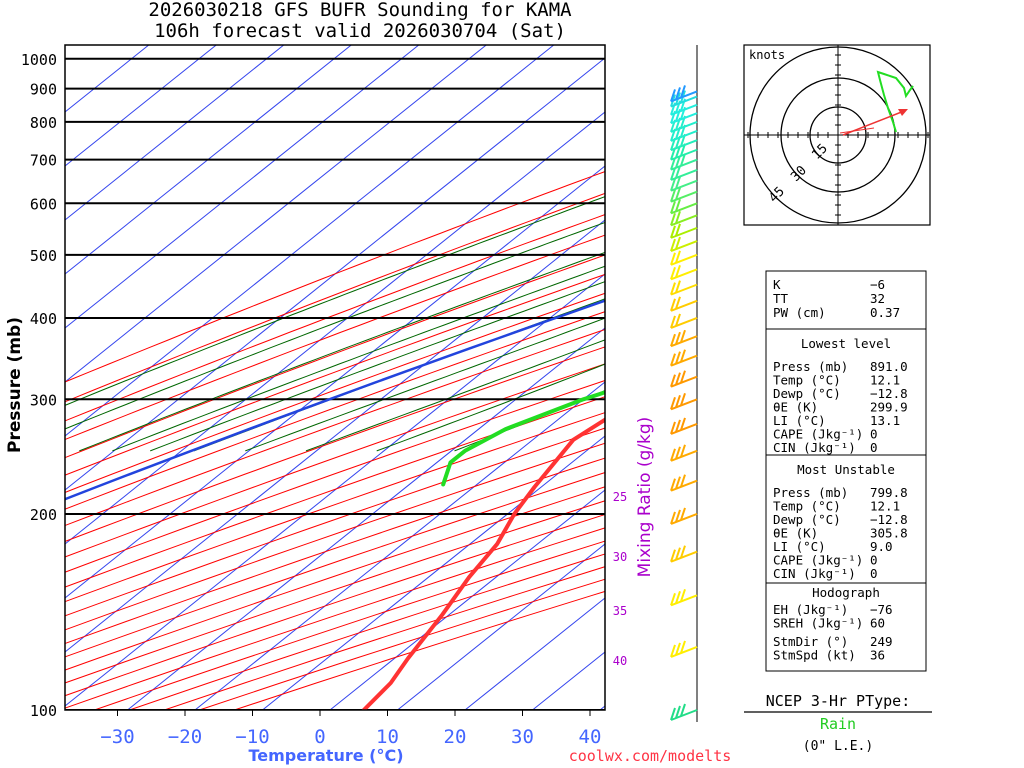  What do you see at coordinates (885, 312) in the screenshot?
I see `index-value: 0.37` at bounding box center [885, 312].